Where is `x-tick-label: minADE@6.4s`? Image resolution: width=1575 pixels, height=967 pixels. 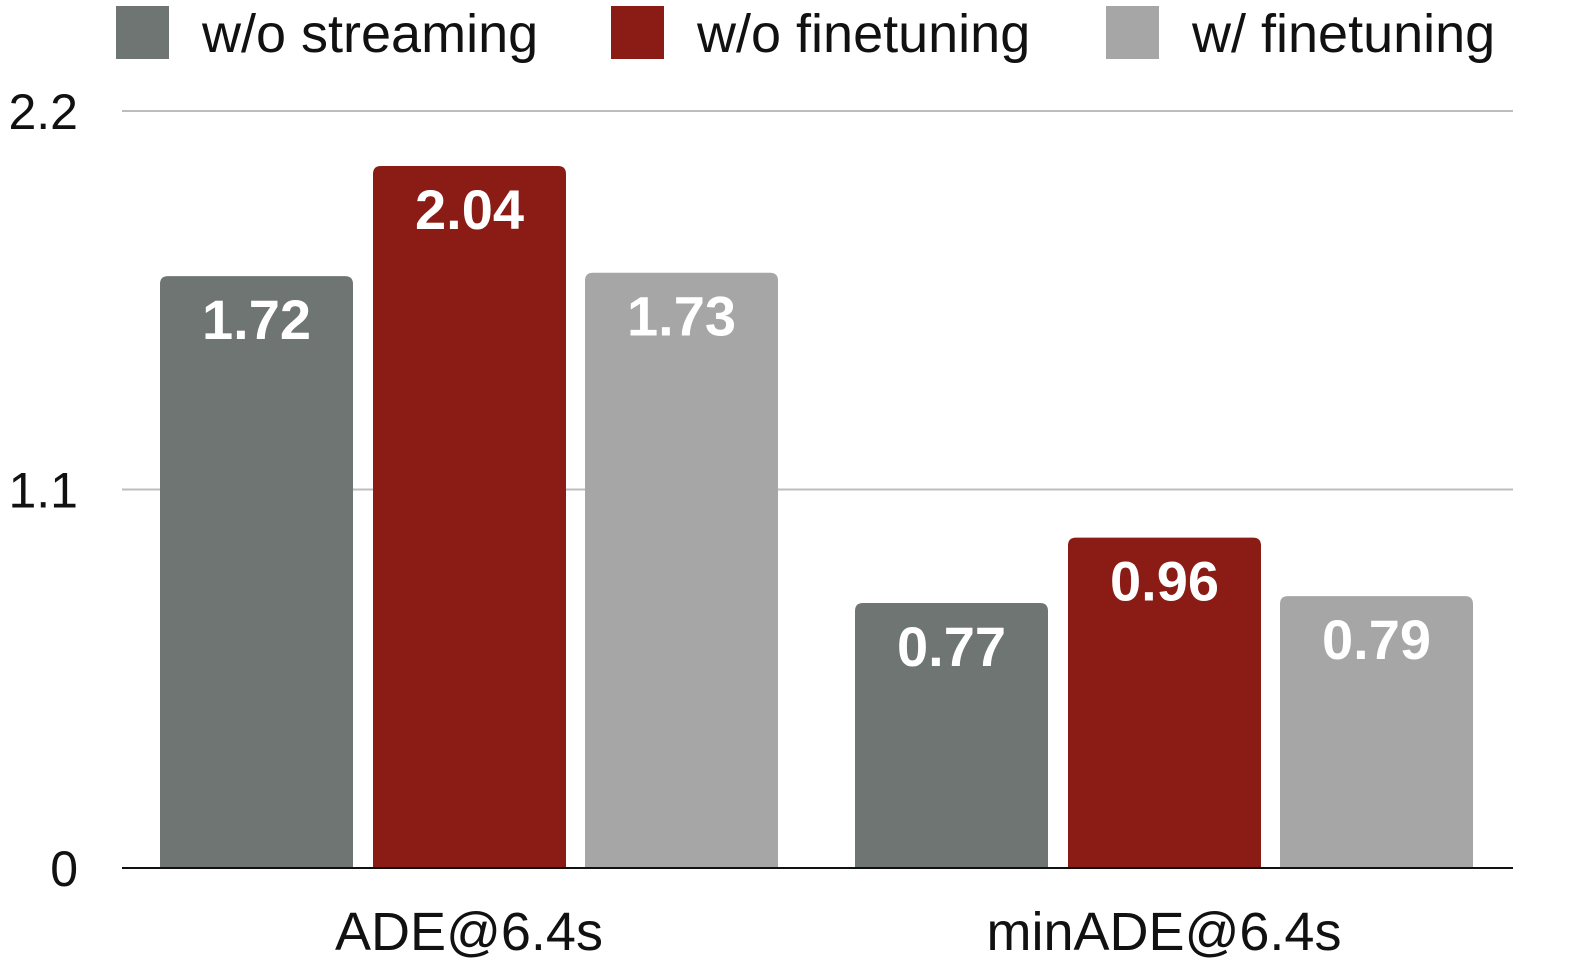
x-tick-label: minADE@6.4s is located at coordinates (1164, 932).